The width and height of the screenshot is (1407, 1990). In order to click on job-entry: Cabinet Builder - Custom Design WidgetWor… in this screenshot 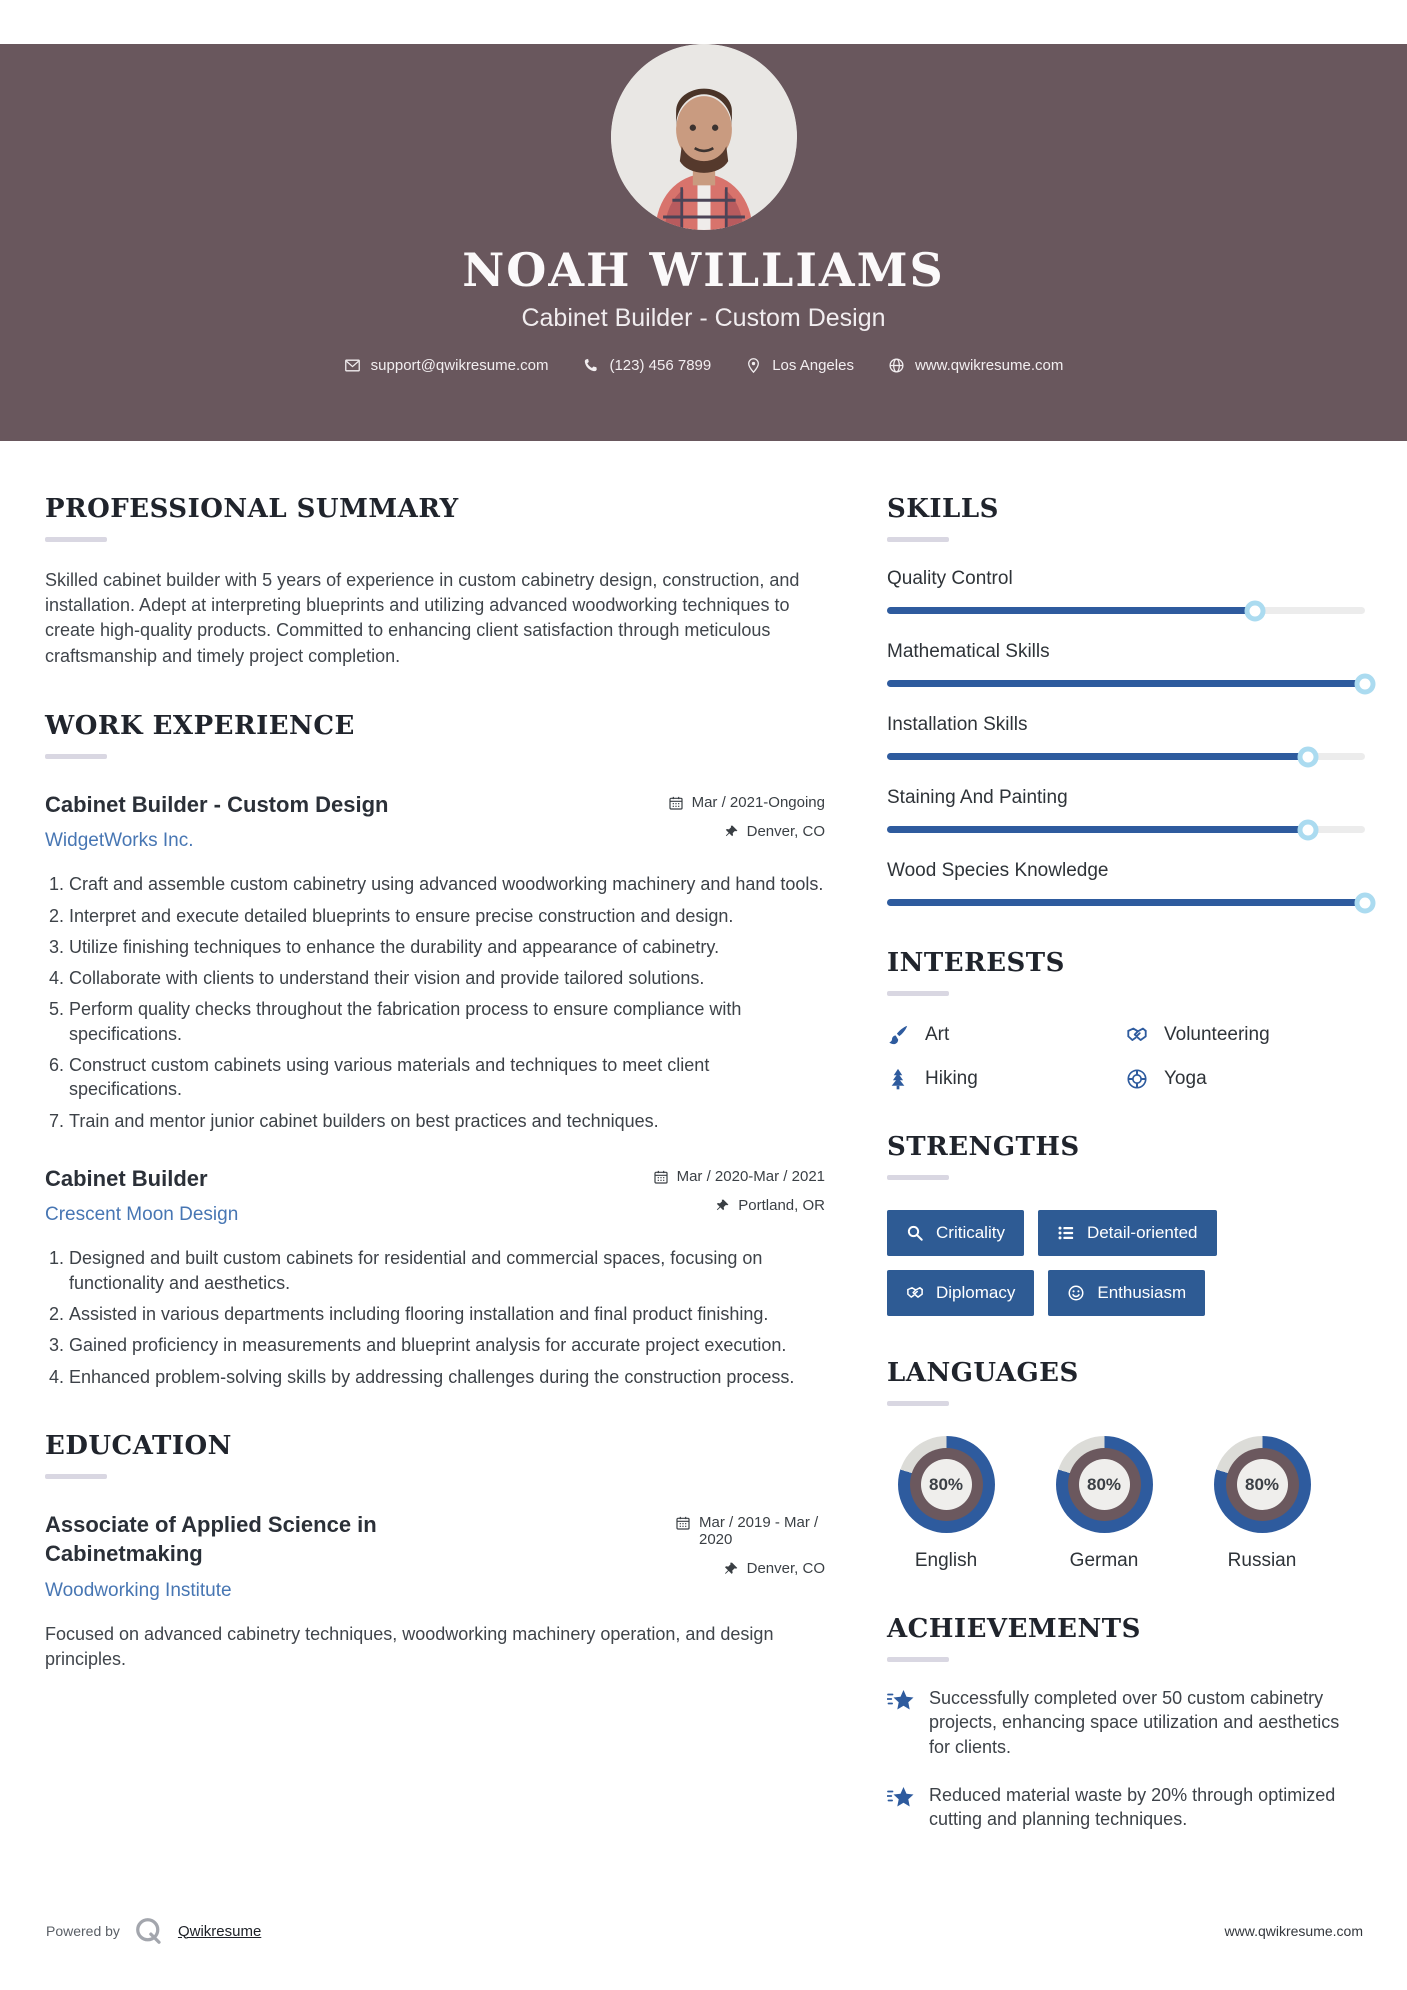, I will do `click(435, 962)`.